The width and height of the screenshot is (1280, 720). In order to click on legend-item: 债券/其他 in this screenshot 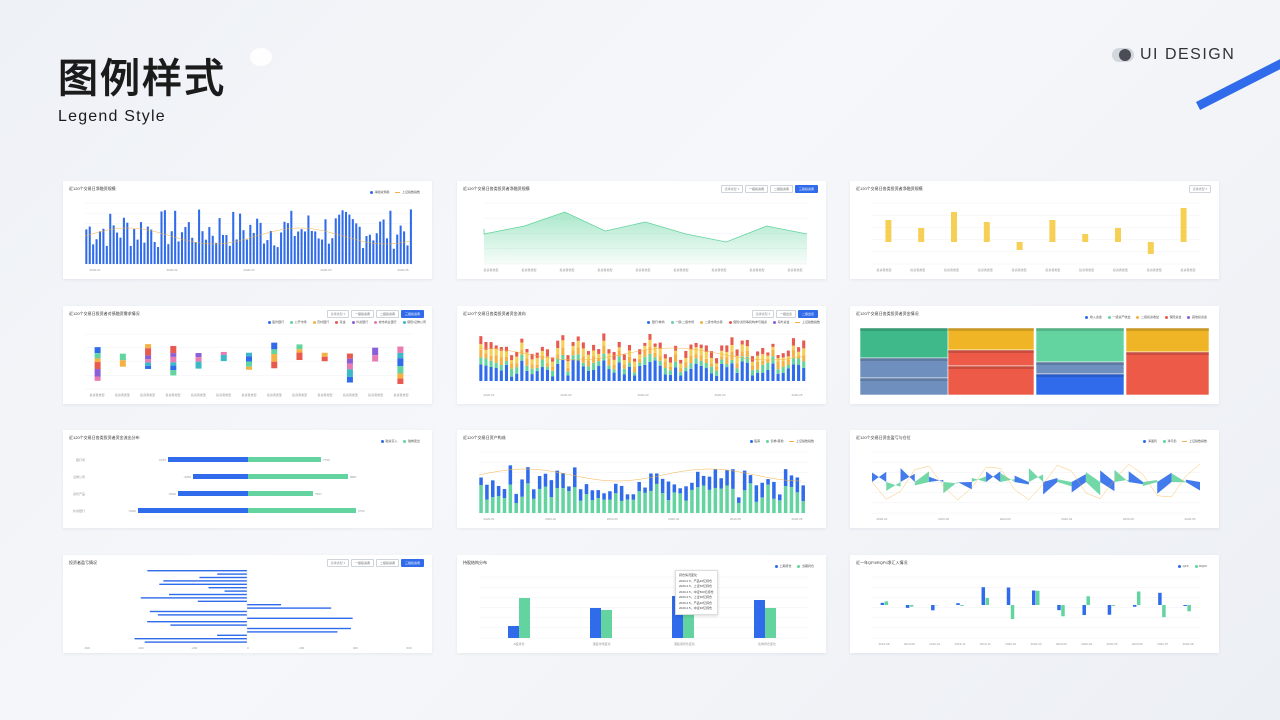, I will do `click(774, 441)`.